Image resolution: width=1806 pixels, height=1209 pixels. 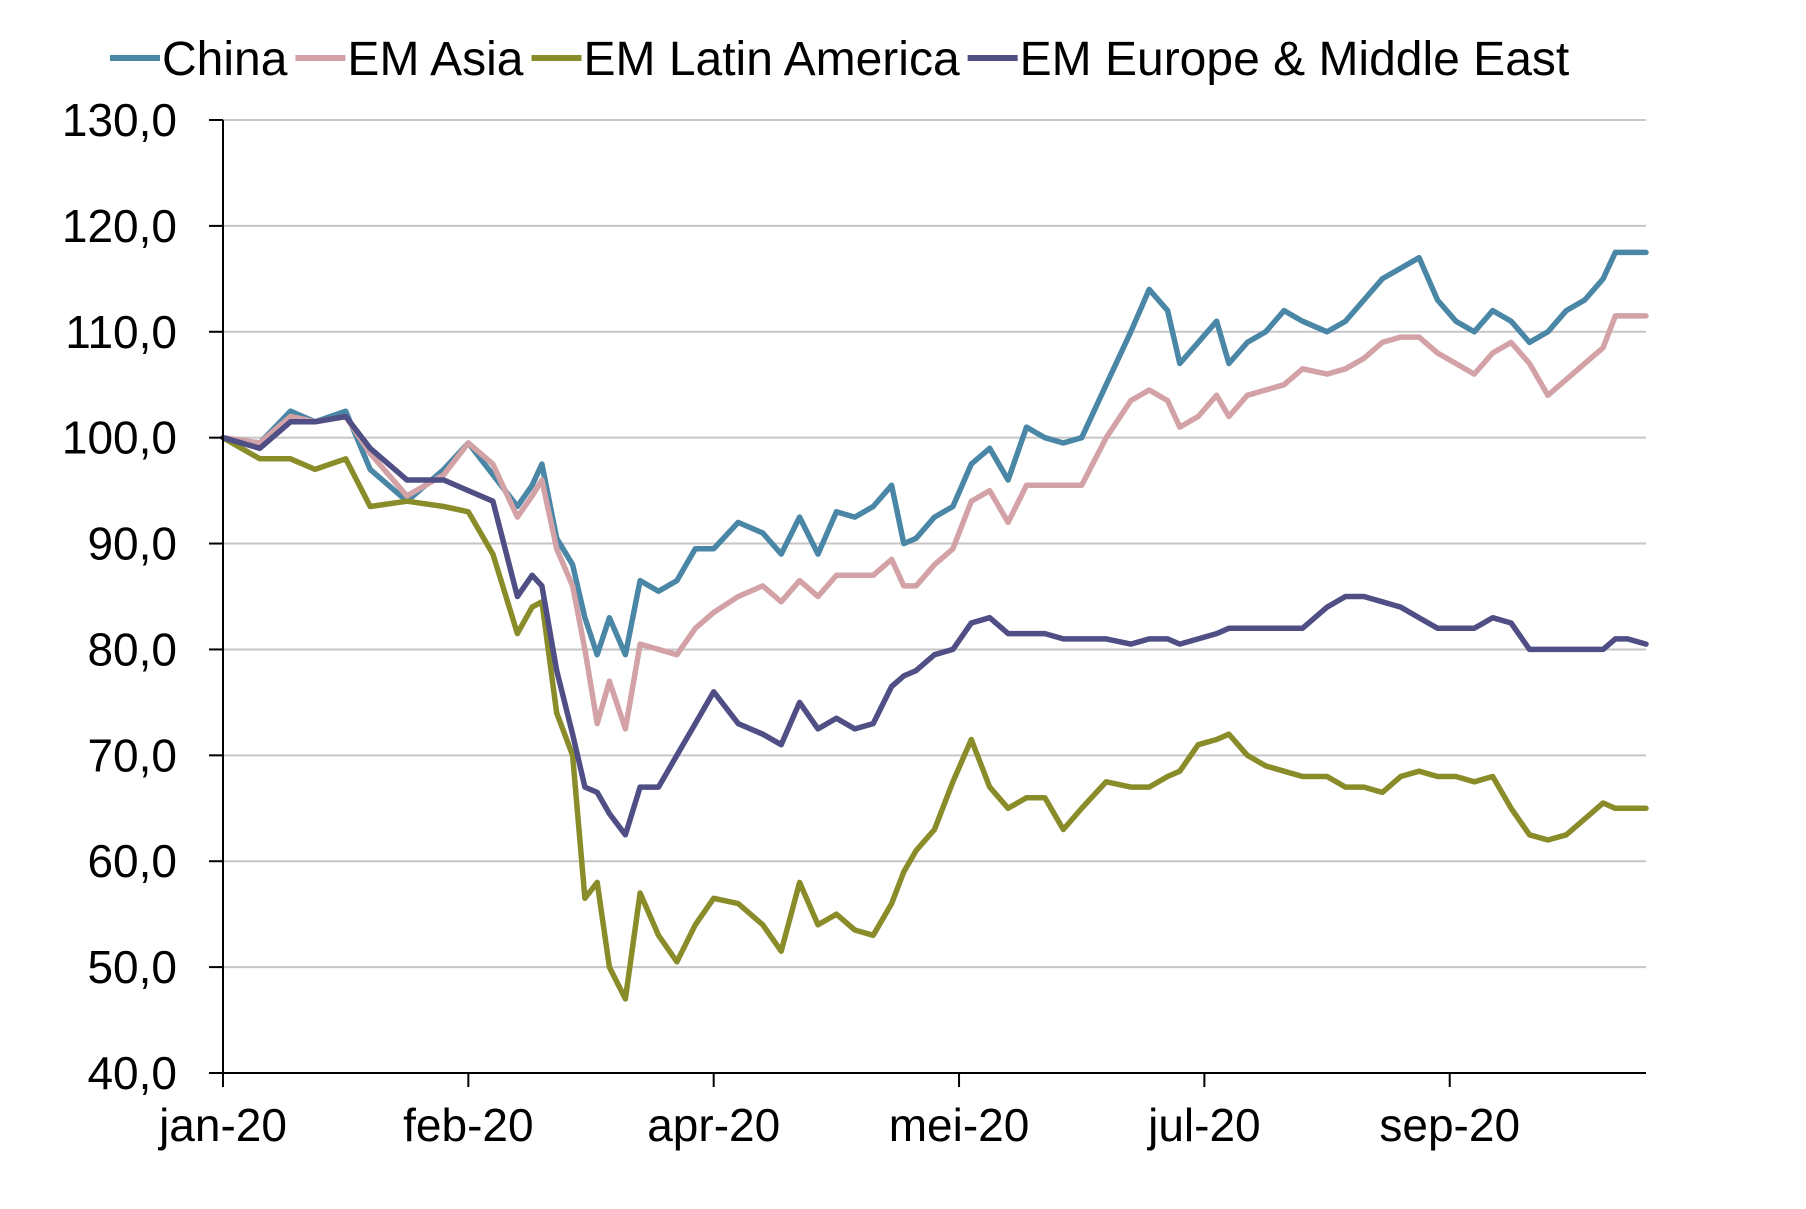 What do you see at coordinates (132, 967) in the screenshot?
I see `y-tick-label: 50,0` at bounding box center [132, 967].